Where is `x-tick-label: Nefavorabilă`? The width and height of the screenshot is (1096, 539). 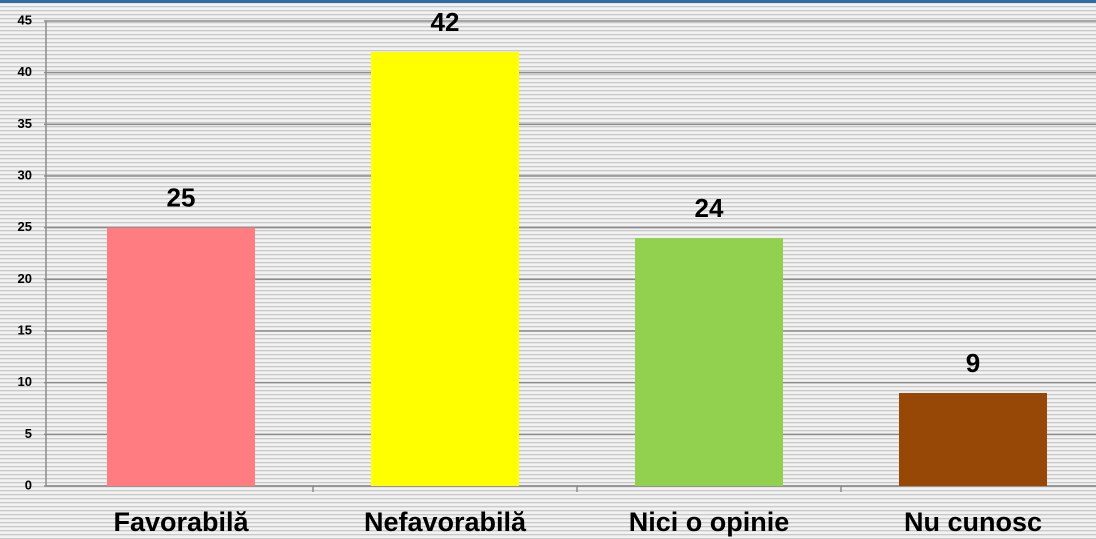
x-tick-label: Nefavorabilă is located at coordinates (445, 522).